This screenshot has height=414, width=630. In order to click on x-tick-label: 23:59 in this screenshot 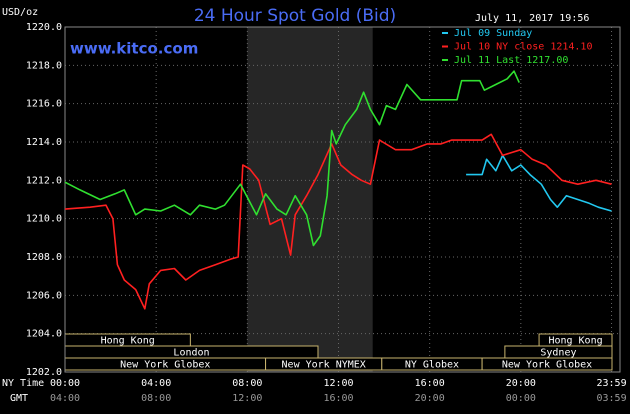, I will do `click(611, 383)`.